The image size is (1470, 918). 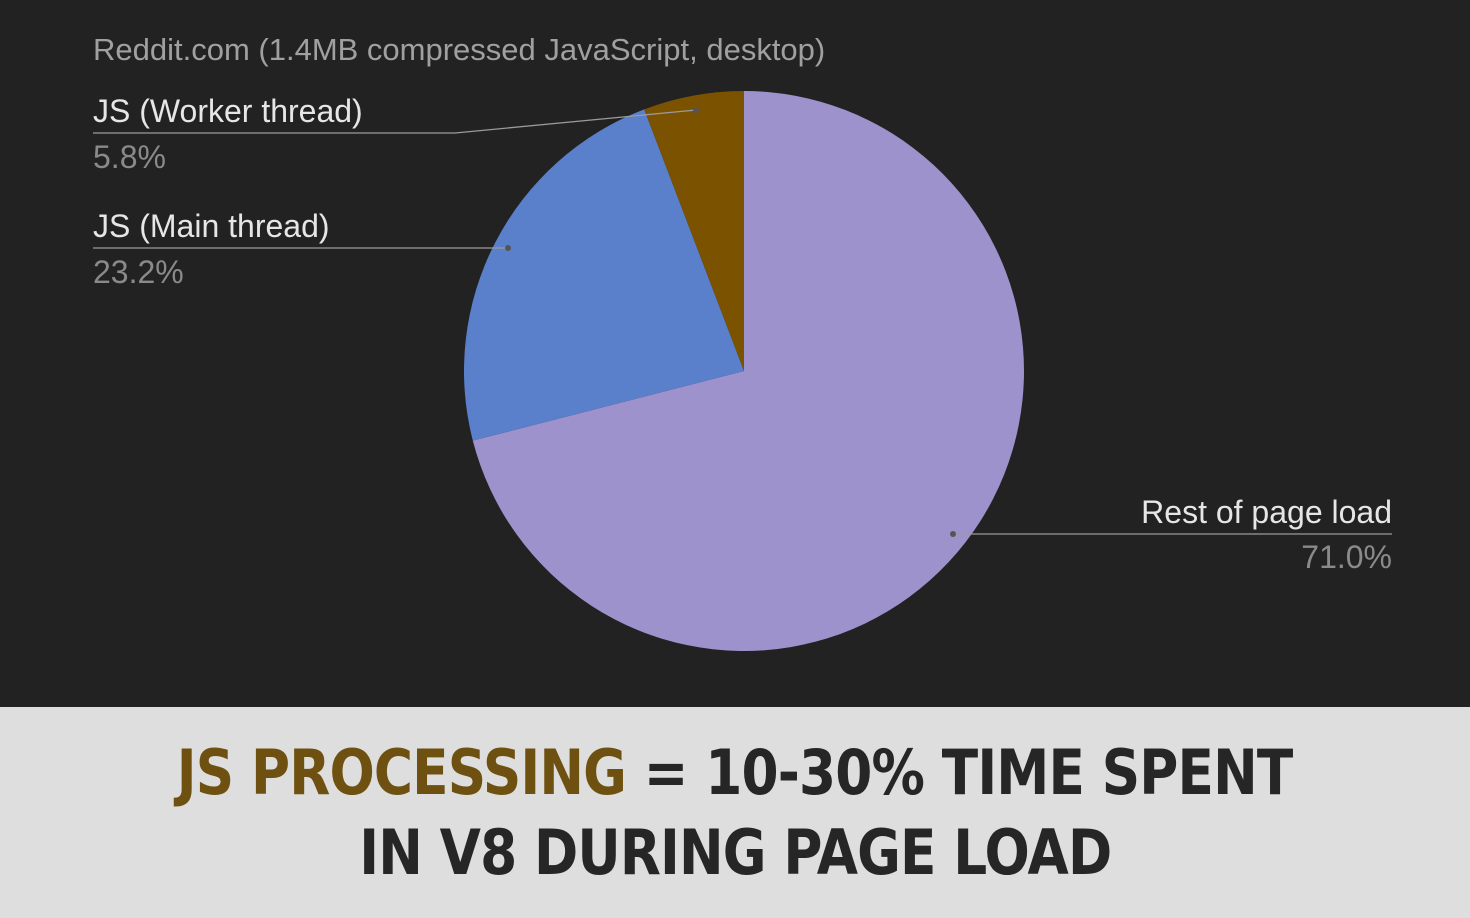 I want to click on slice-js-main-thread, so click(x=604, y=275).